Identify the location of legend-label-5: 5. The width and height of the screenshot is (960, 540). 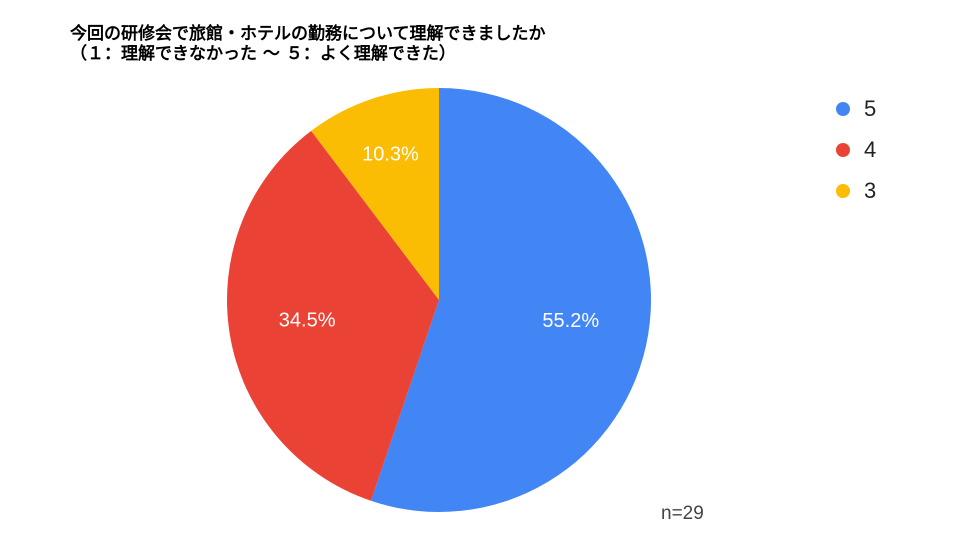
(870, 108).